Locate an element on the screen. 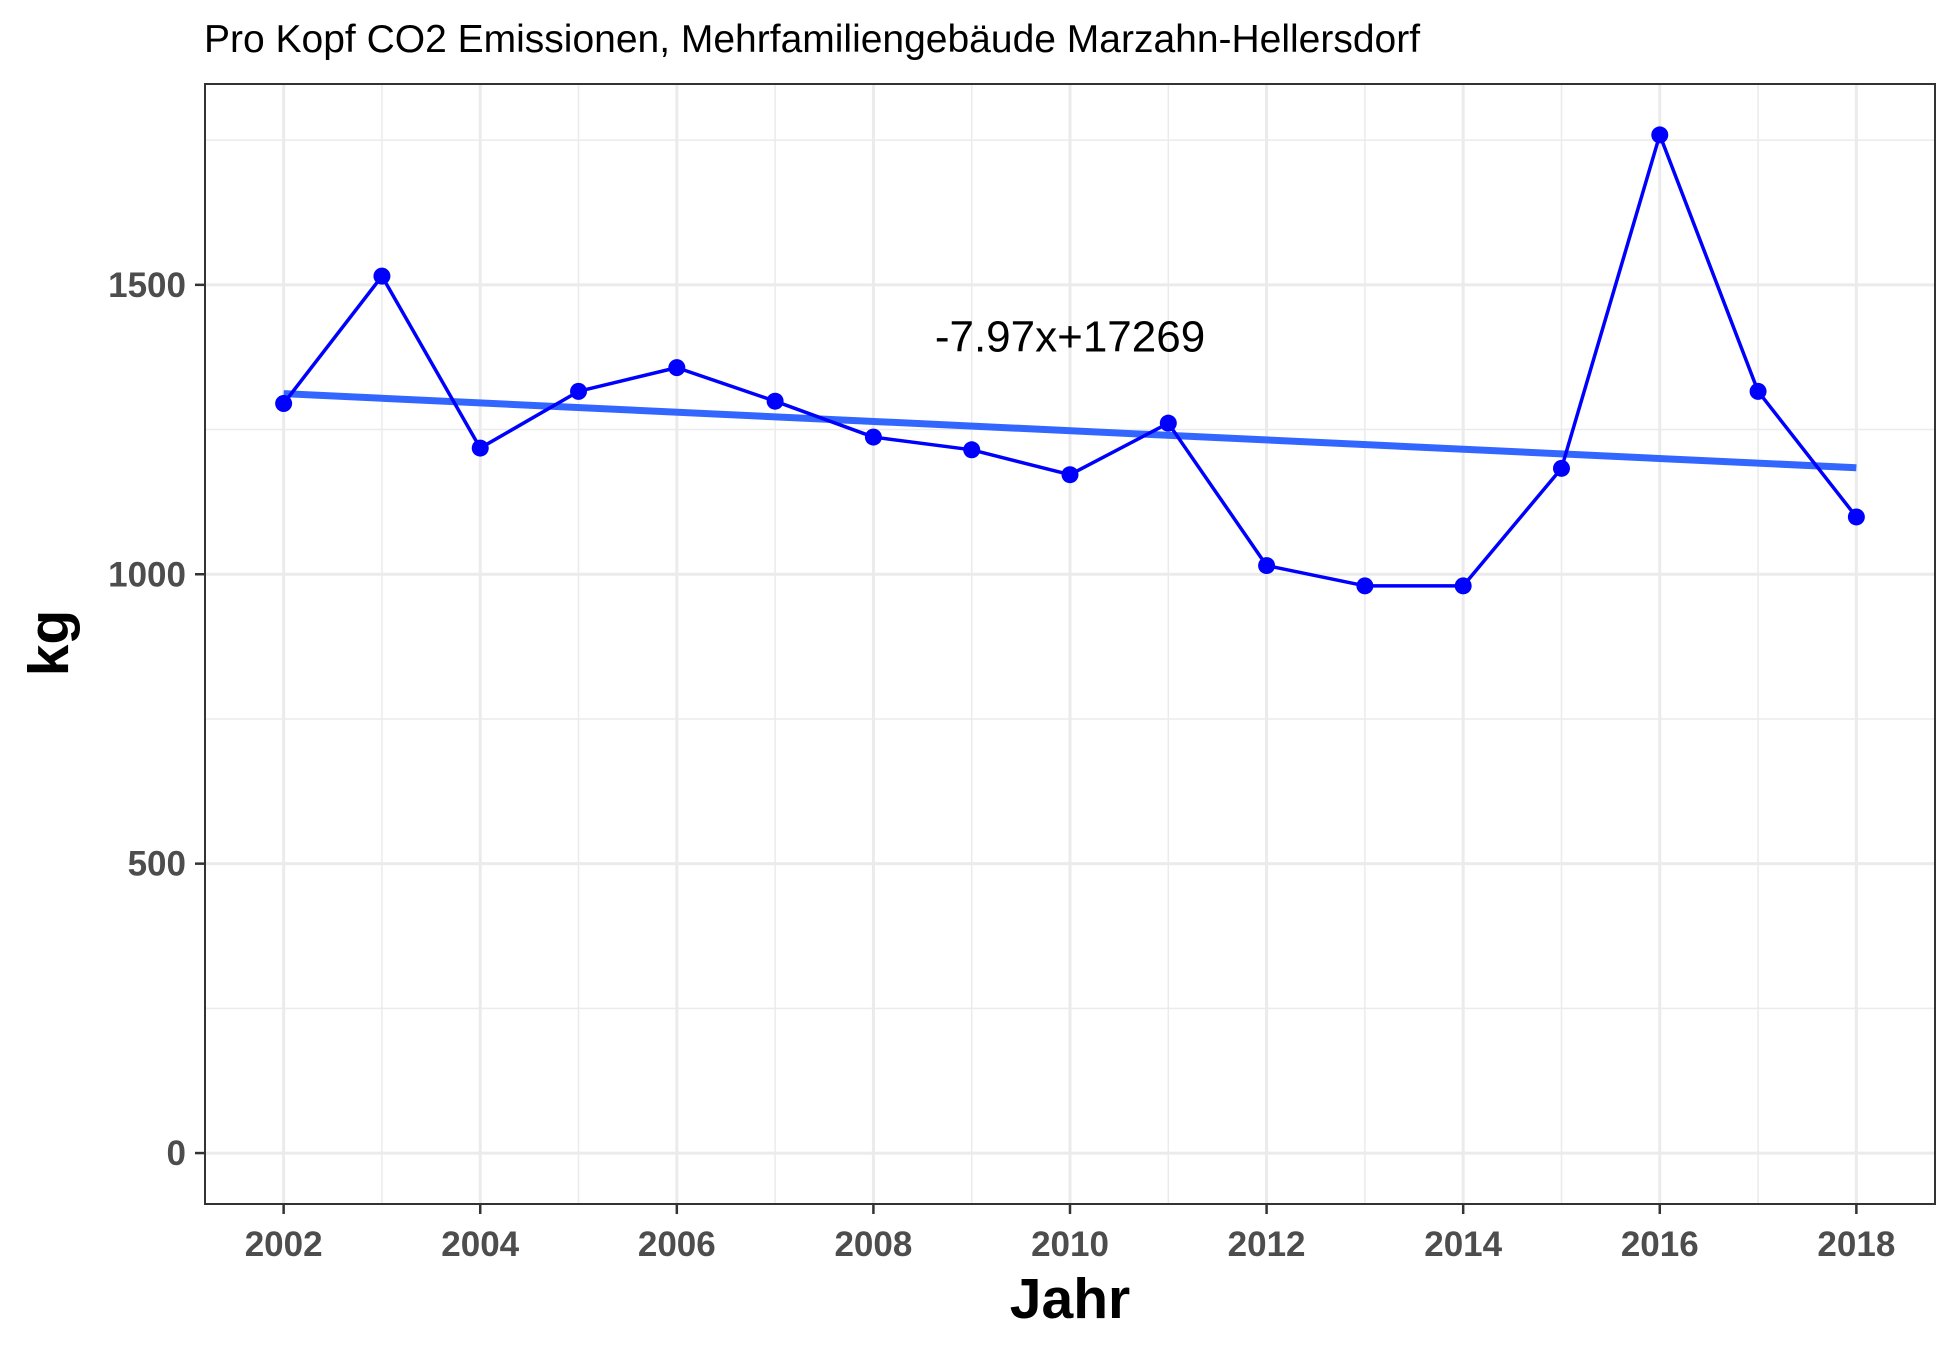 This screenshot has height=1349, width=1950. x-tick-label: 2014 is located at coordinates (1463, 1244).